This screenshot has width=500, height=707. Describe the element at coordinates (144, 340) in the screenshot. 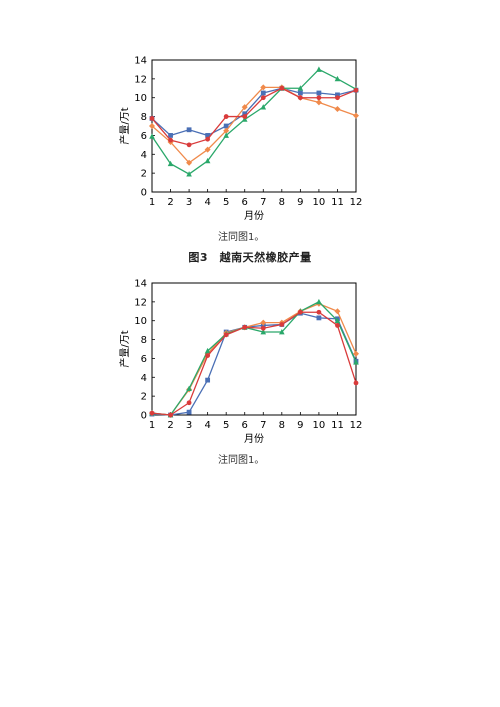

I see `y-tick-label: 8` at that location.